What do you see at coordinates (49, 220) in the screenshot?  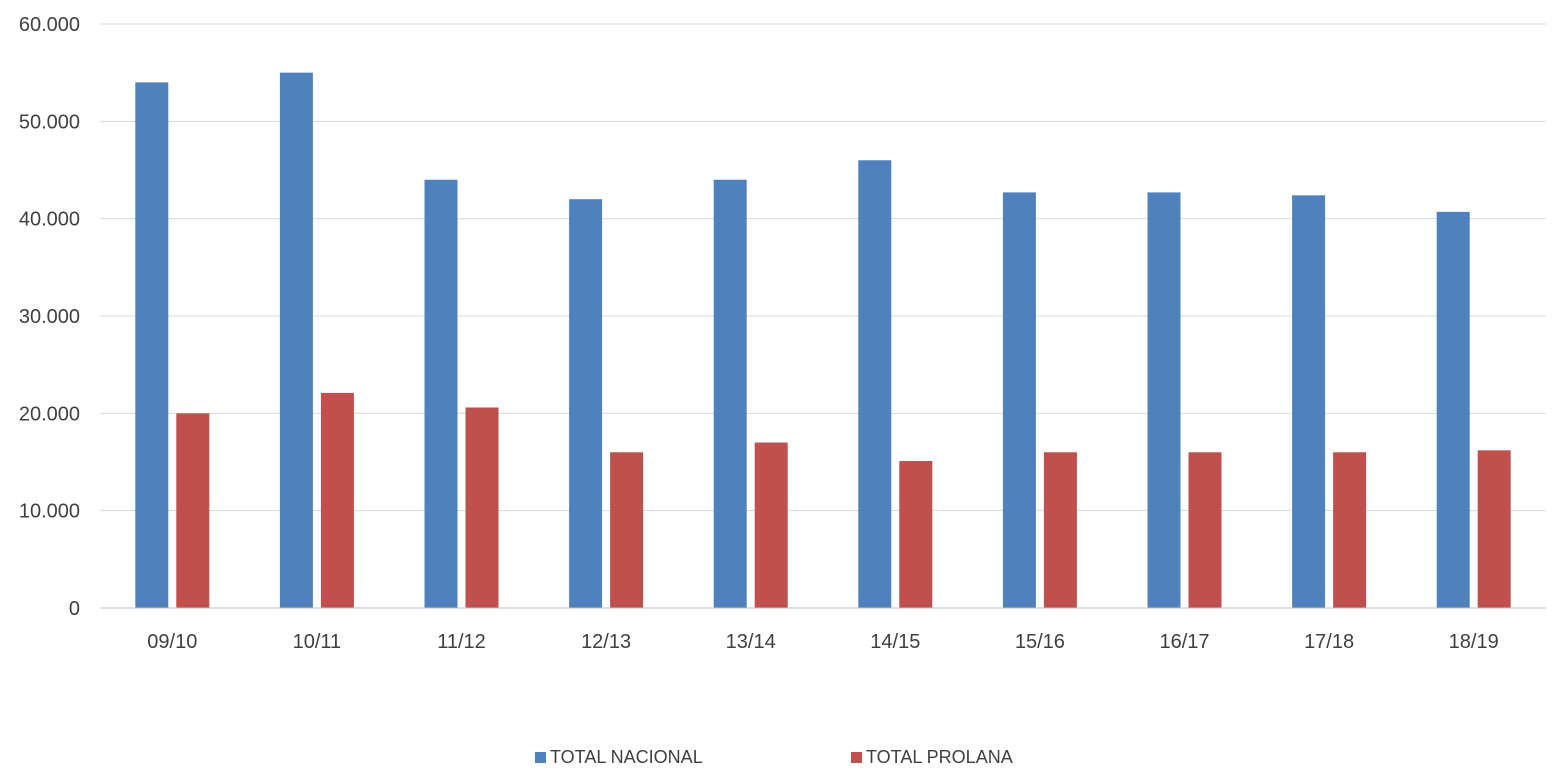 I see `y-tick-label: 40.000` at bounding box center [49, 220].